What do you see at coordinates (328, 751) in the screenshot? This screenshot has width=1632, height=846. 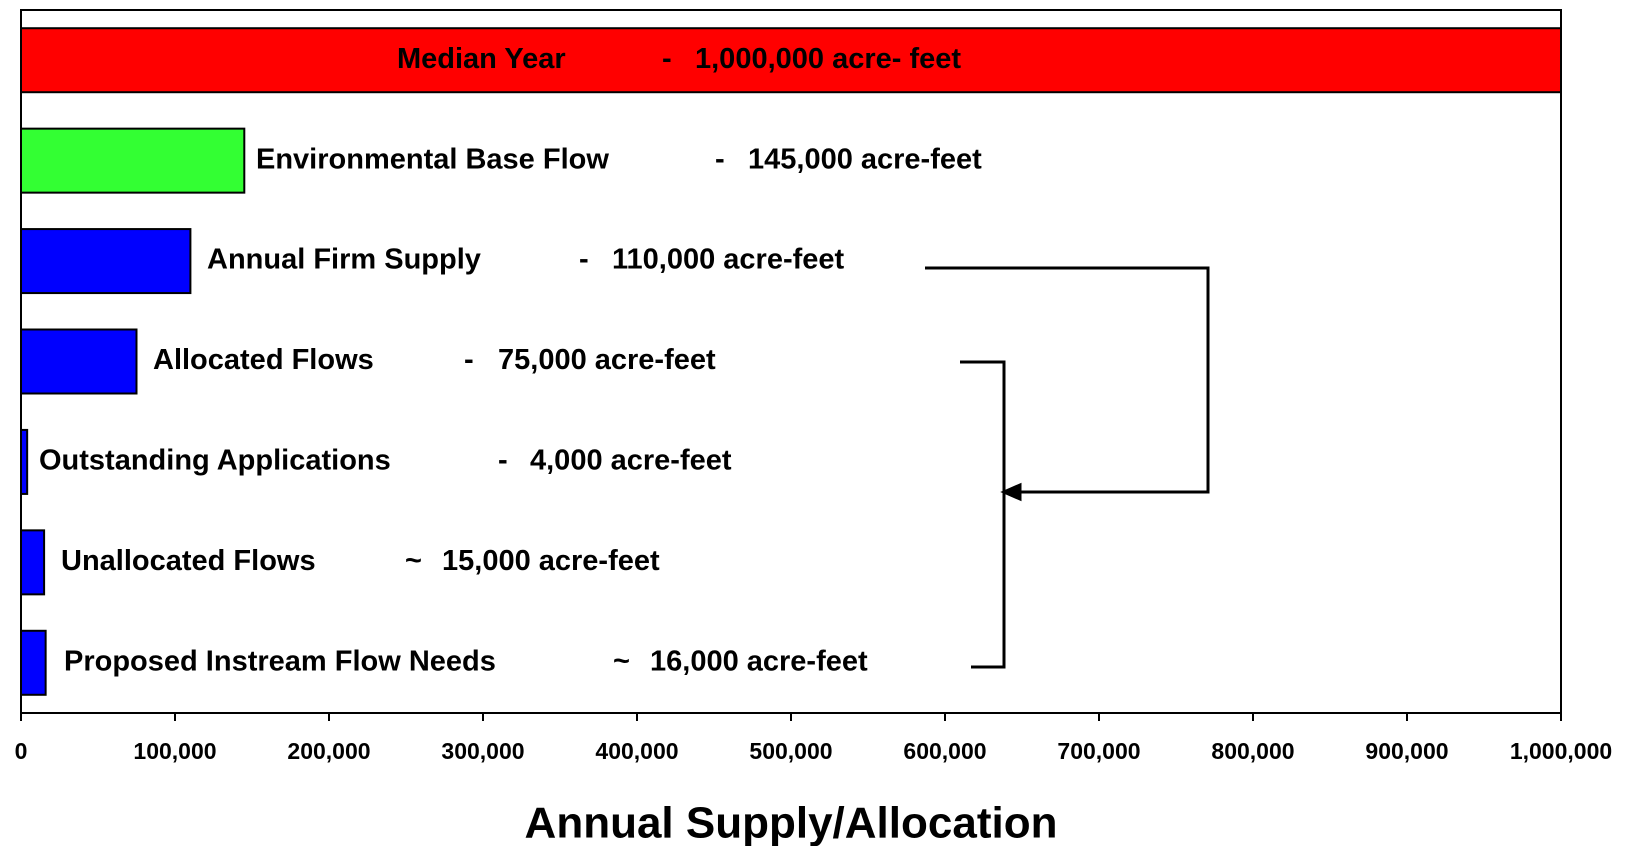 I see `x-tick-label: 200,000` at bounding box center [328, 751].